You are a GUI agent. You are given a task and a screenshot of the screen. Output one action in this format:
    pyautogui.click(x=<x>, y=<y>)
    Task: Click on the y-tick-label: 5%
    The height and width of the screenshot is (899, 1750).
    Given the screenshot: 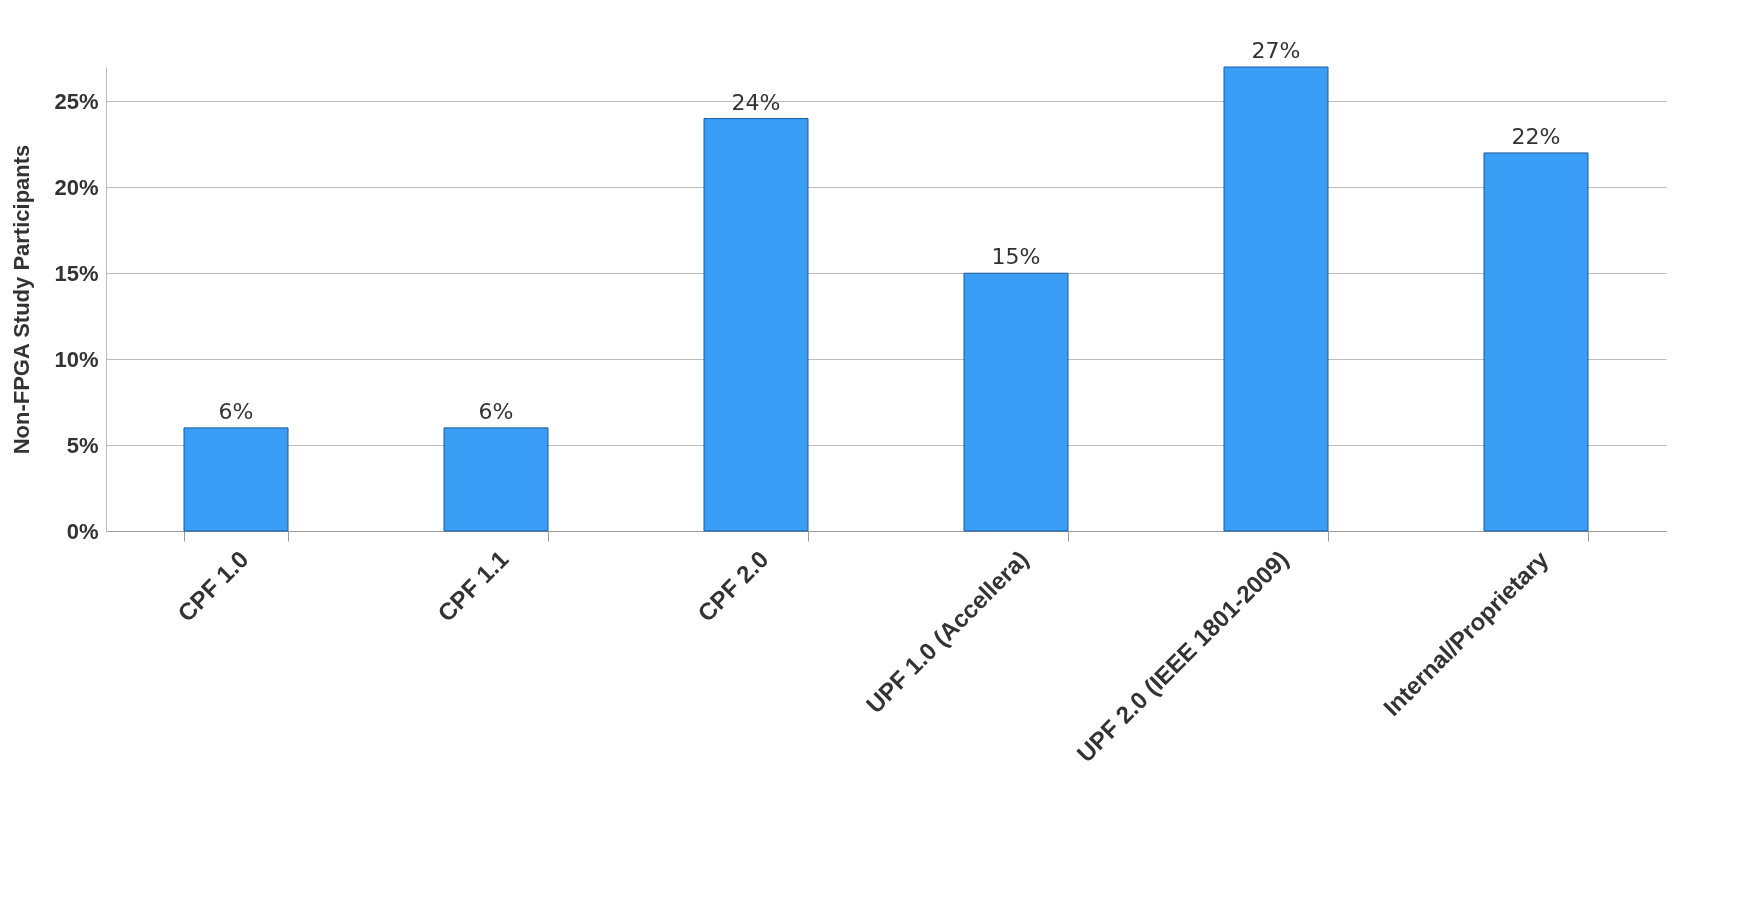 What is the action you would take?
    pyautogui.click(x=82, y=445)
    